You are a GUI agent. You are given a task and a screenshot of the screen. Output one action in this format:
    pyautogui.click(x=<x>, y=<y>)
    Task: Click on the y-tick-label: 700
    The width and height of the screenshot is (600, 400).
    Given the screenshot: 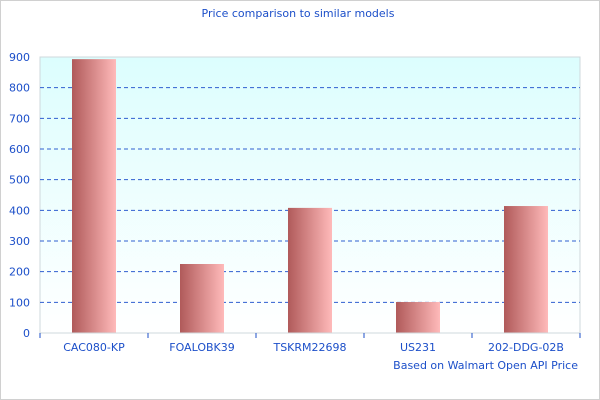 What is the action you would take?
    pyautogui.click(x=19, y=118)
    